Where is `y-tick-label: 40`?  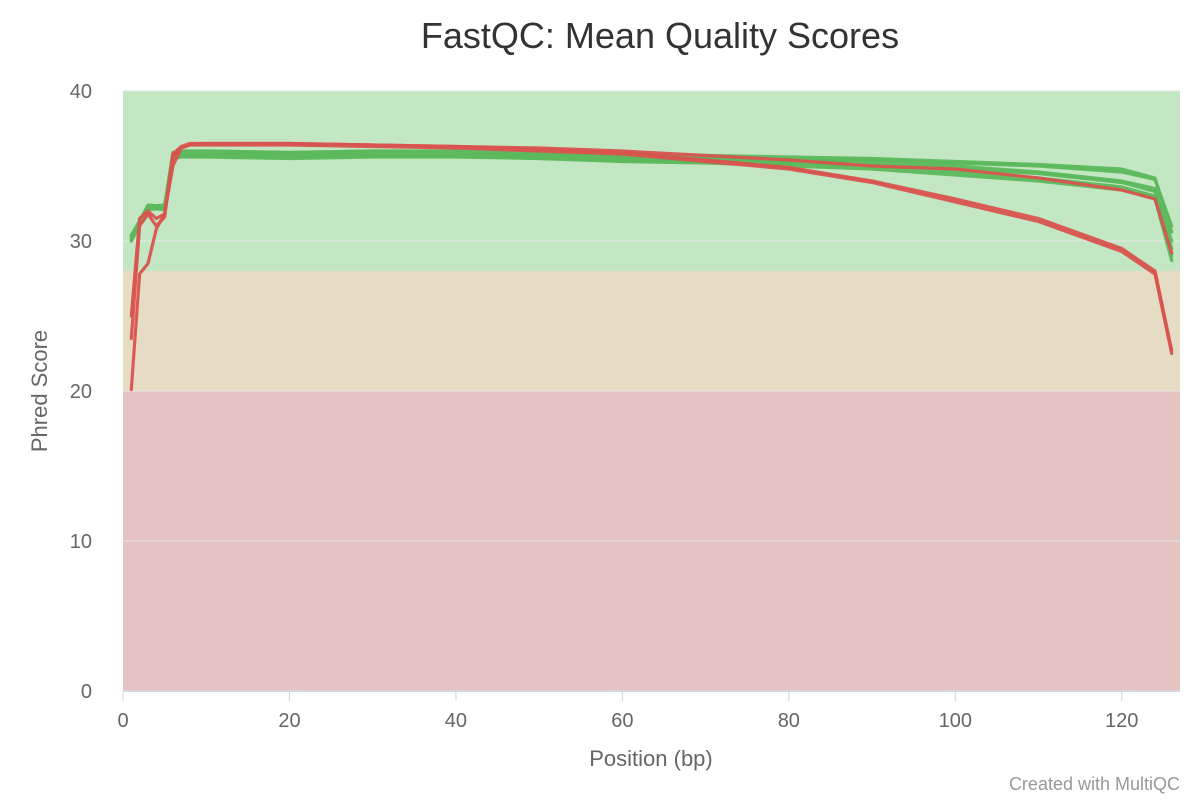 y-tick-label: 40 is located at coordinates (81, 92).